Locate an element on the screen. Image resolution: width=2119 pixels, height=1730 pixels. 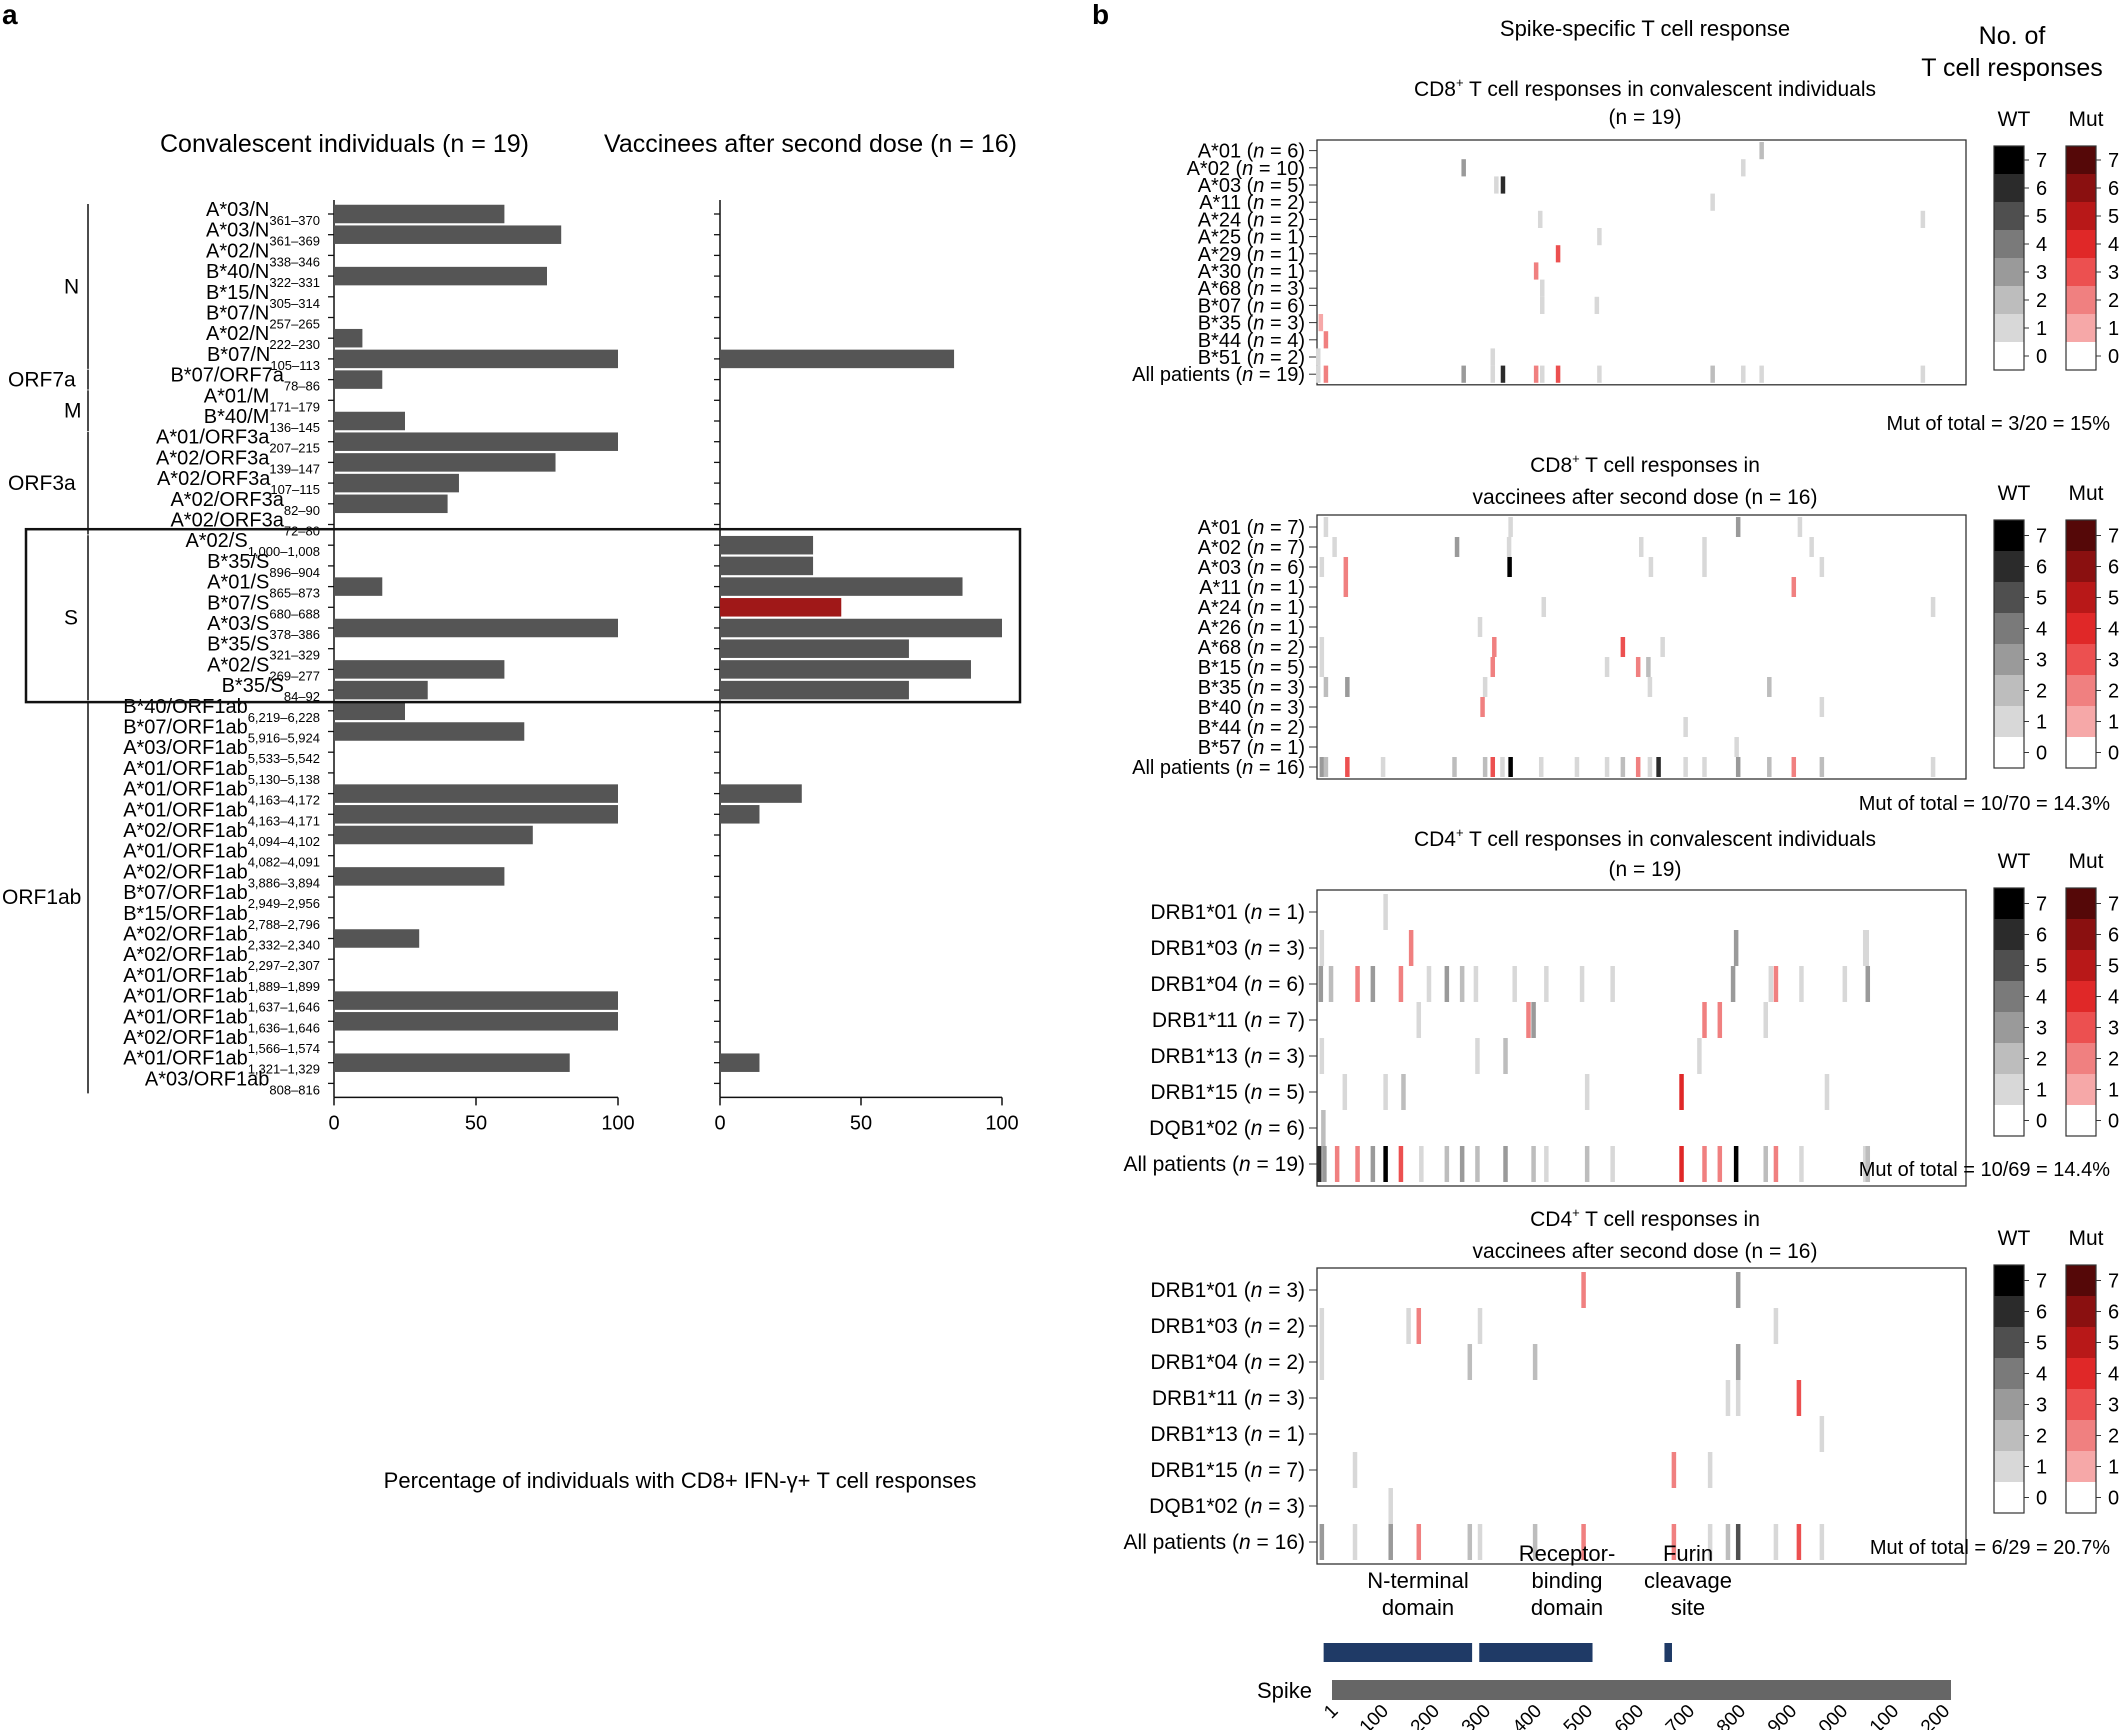
category-label: A*01/ORF3a207–215 is located at coordinates (238, 441).